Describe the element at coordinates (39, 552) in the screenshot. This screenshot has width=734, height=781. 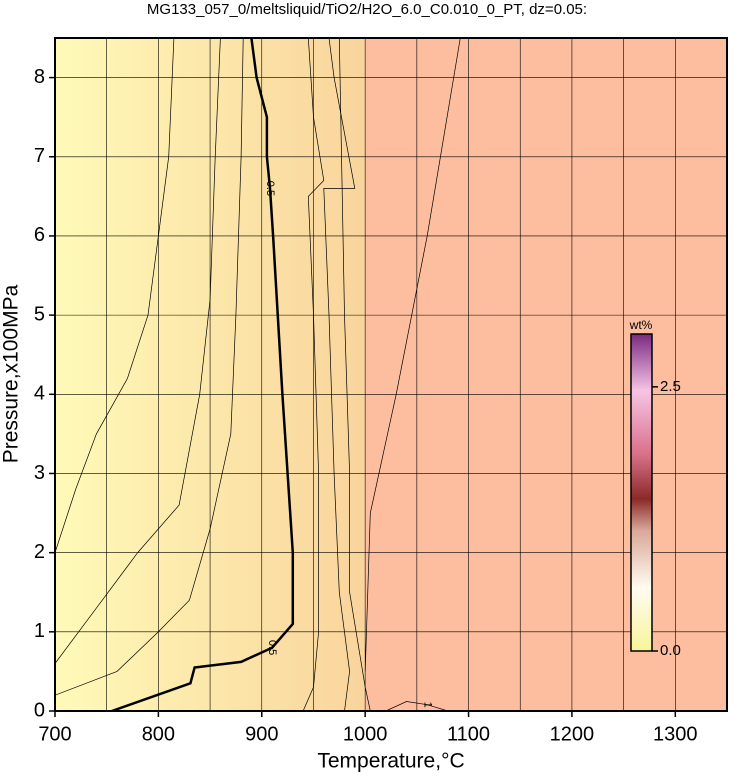
I see `y-tick-label: 2` at that location.